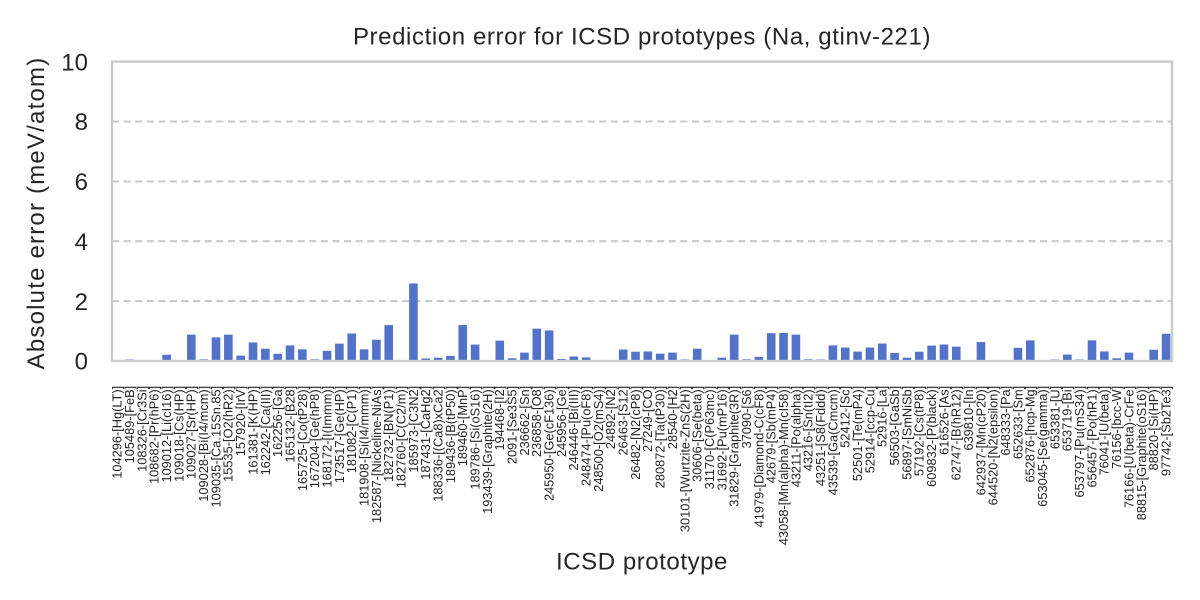 Image resolution: width=1200 pixels, height=600 pixels. What do you see at coordinates (203, 444) in the screenshot?
I see `svg-text: 109028-[Bi(I4/mcm)]` at bounding box center [203, 444].